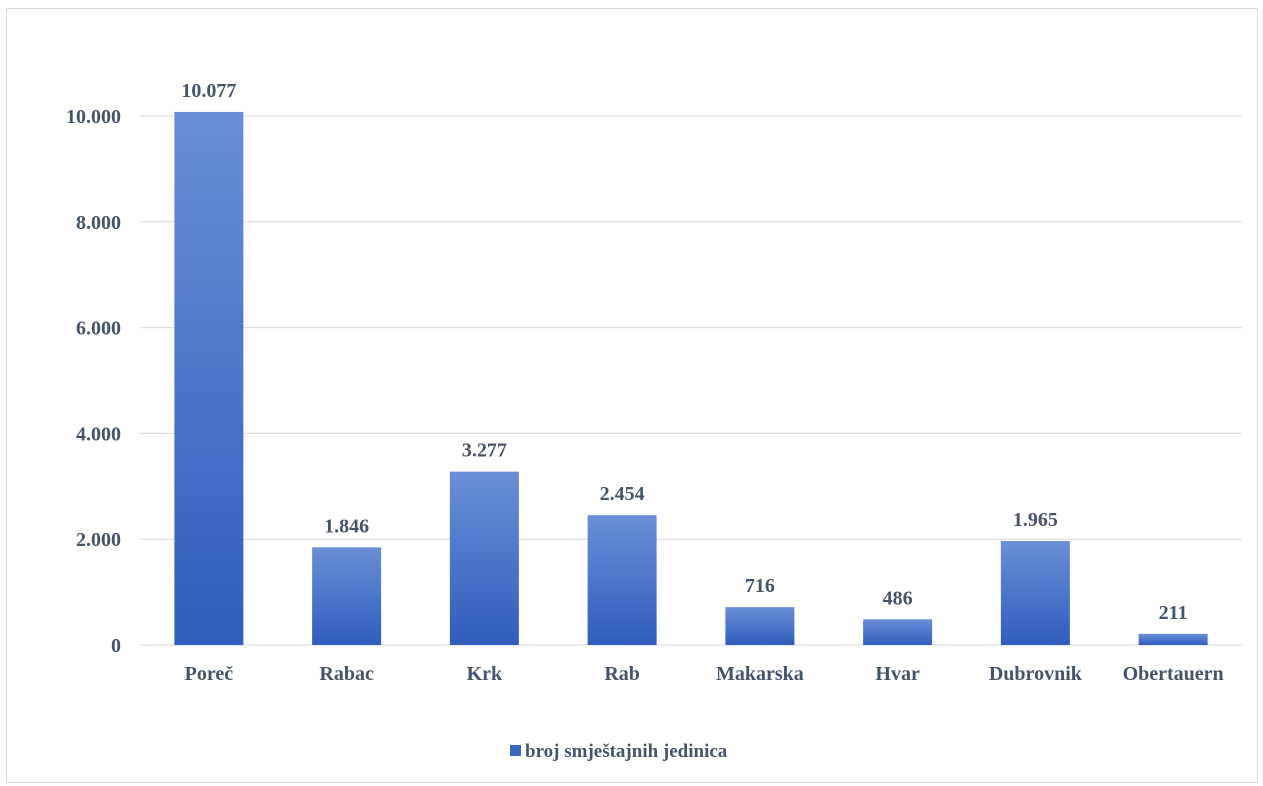 This screenshot has width=1263, height=786. I want to click on x-tick-label: Makarska, so click(760, 674).